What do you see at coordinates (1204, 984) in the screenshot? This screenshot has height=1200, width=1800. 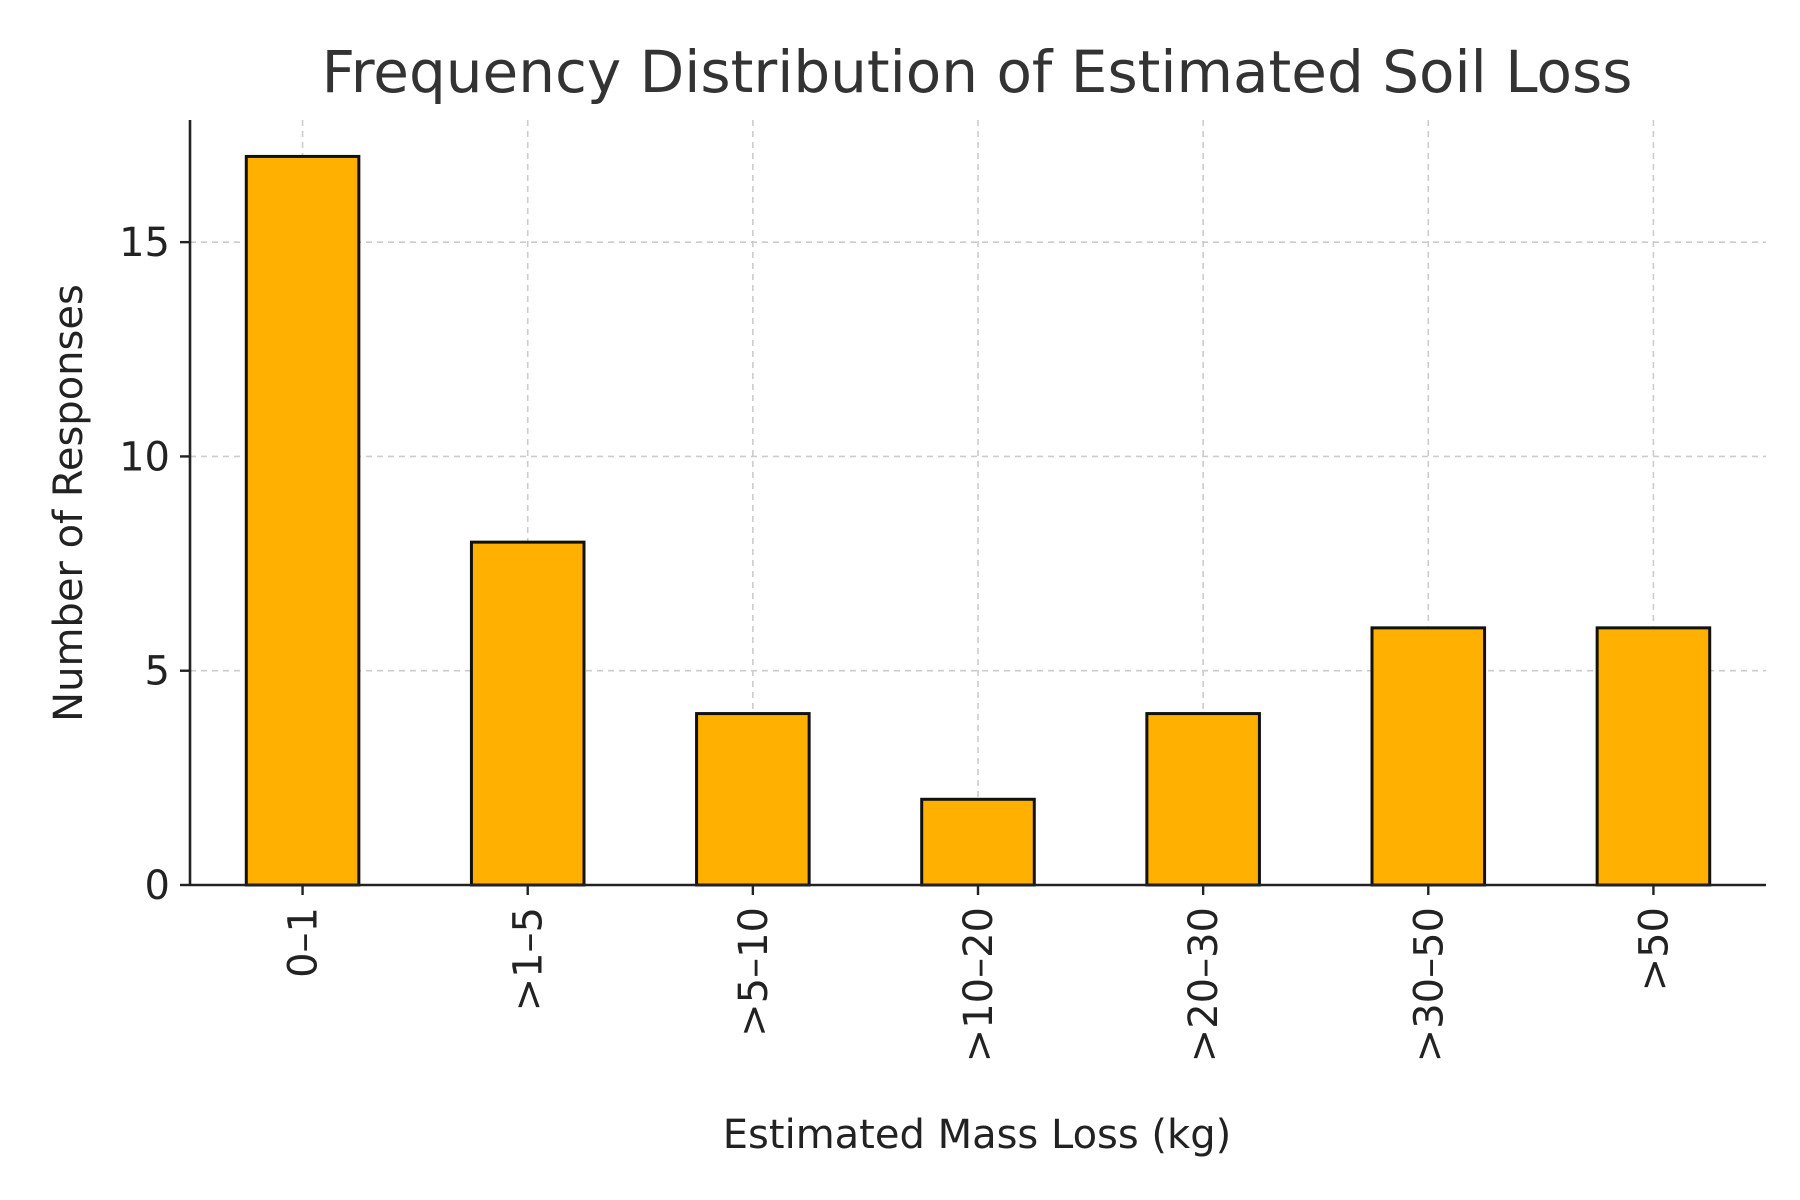 I see `x-tick-label: >20–30` at bounding box center [1204, 984].